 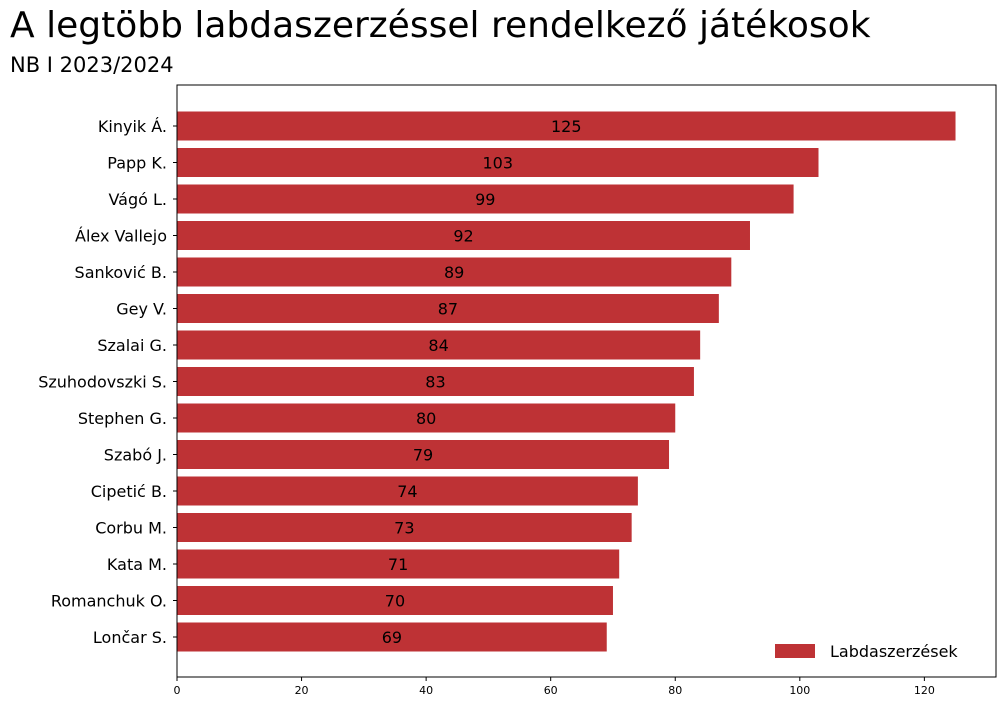 I want to click on category-label: Corbu M., so click(x=131, y=528).